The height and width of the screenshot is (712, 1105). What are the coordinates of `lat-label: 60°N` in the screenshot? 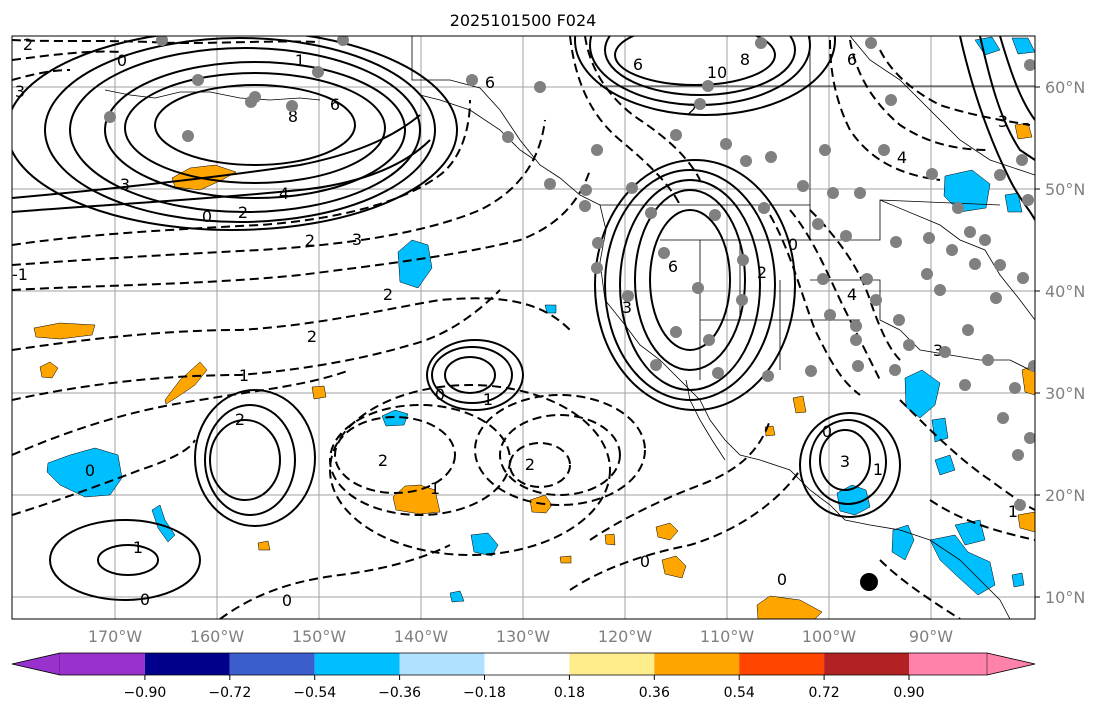 It's located at (1065, 87).